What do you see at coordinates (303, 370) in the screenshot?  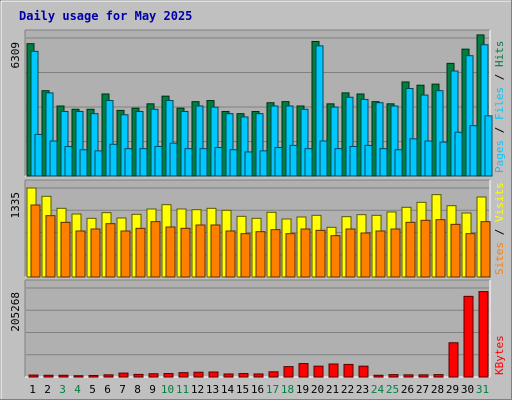 I see `bar-kbytes-day-19-fill` at bounding box center [303, 370].